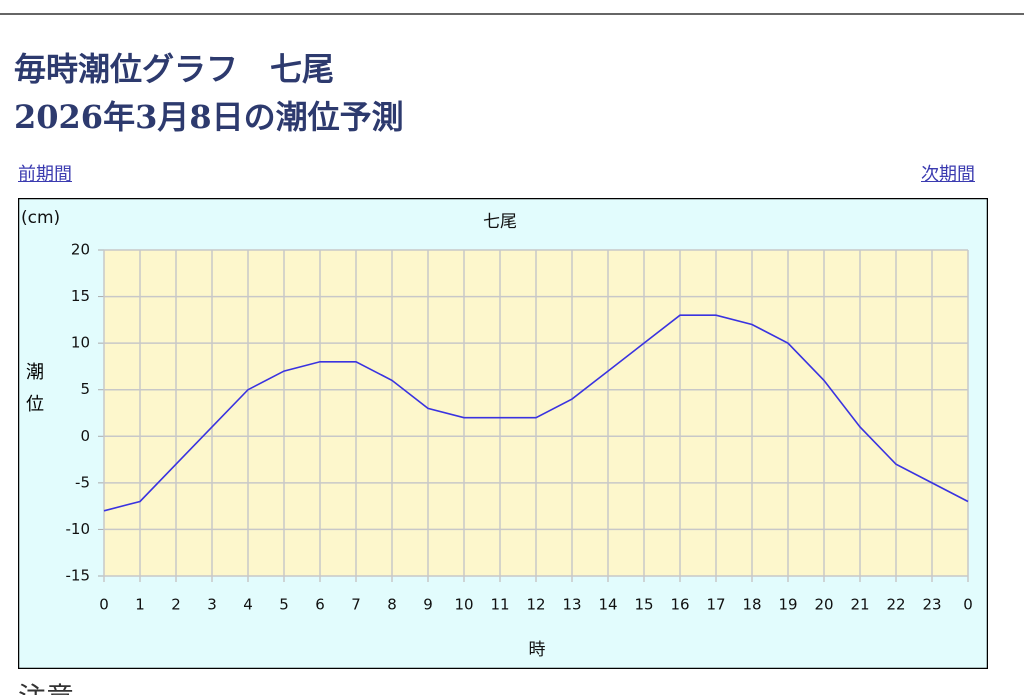 The height and width of the screenshot is (695, 1024). I want to click on x-tick-label: 22, so click(895, 605).